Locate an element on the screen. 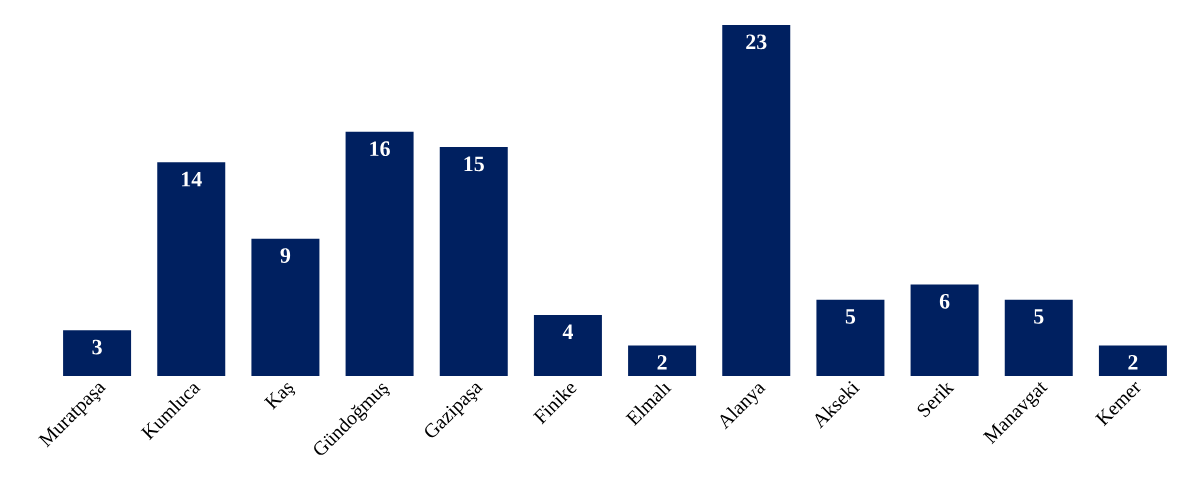 This screenshot has height=493, width=1204. data-label: 16 is located at coordinates (380, 149).